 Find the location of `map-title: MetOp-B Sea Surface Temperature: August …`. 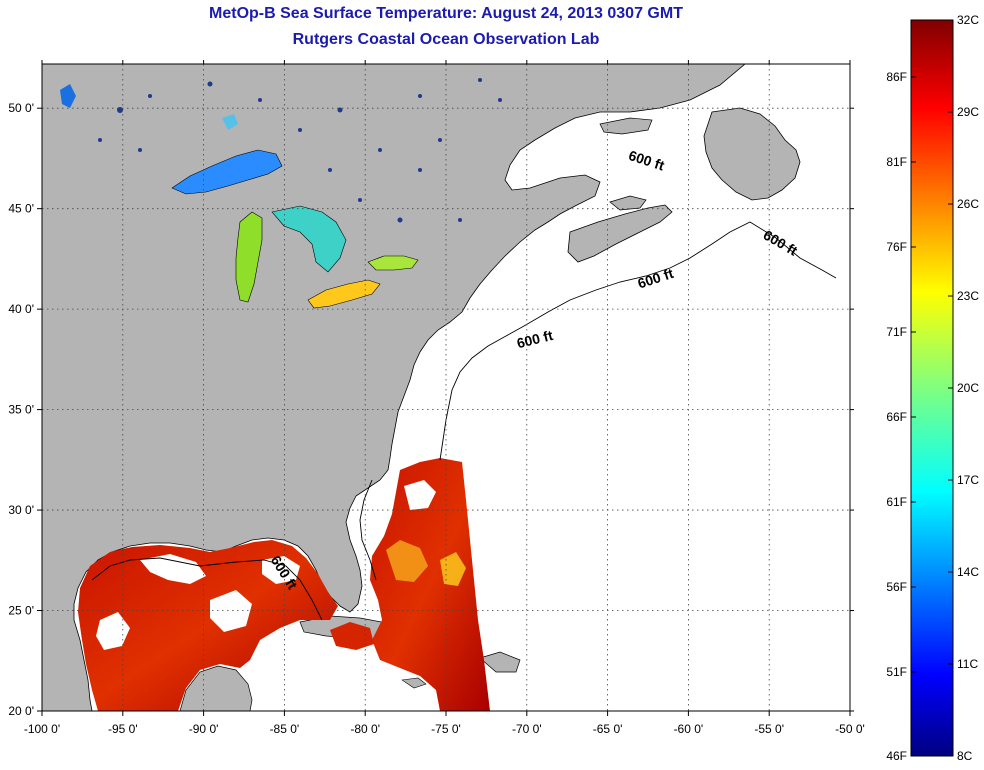

map-title: MetOp-B Sea Surface Temperature: August … is located at coordinates (446, 13).